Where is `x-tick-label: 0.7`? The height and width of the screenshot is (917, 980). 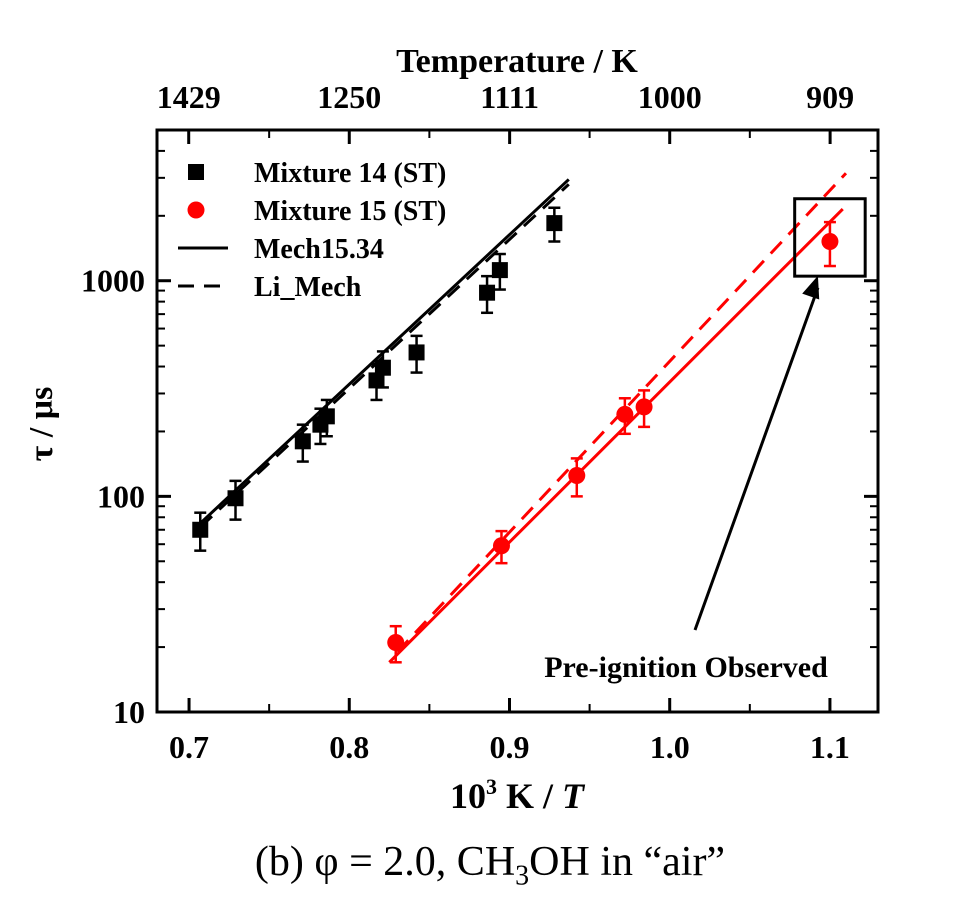
x-tick-label: 0.7 is located at coordinates (189, 747).